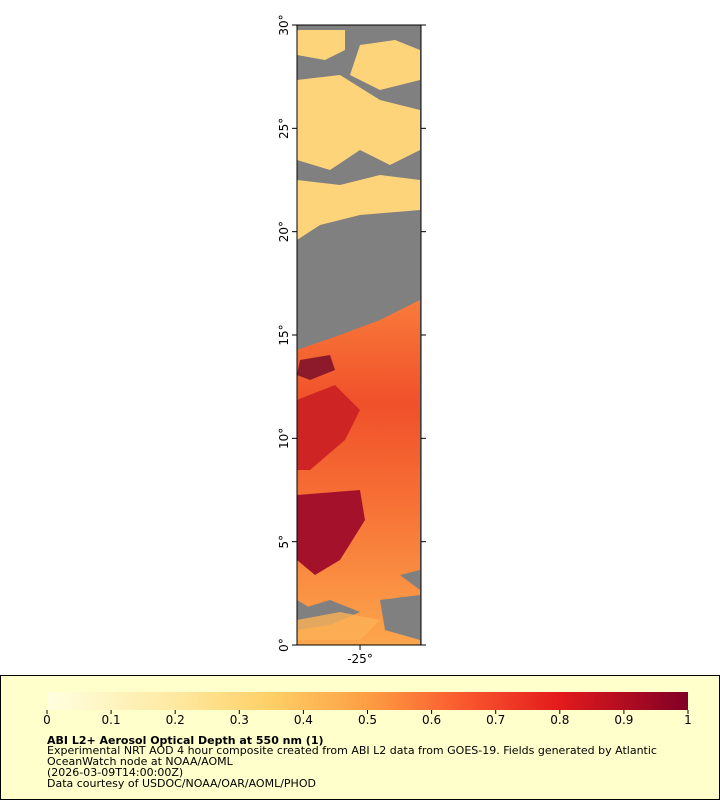  I want to click on y-tick-label: 5°, so click(284, 542).